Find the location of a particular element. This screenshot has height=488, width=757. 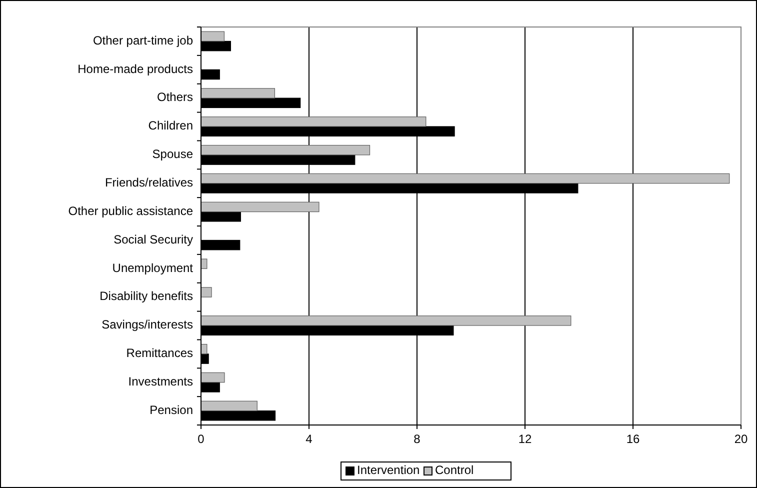

y-tick-label: Unemployment is located at coordinates (153, 267).